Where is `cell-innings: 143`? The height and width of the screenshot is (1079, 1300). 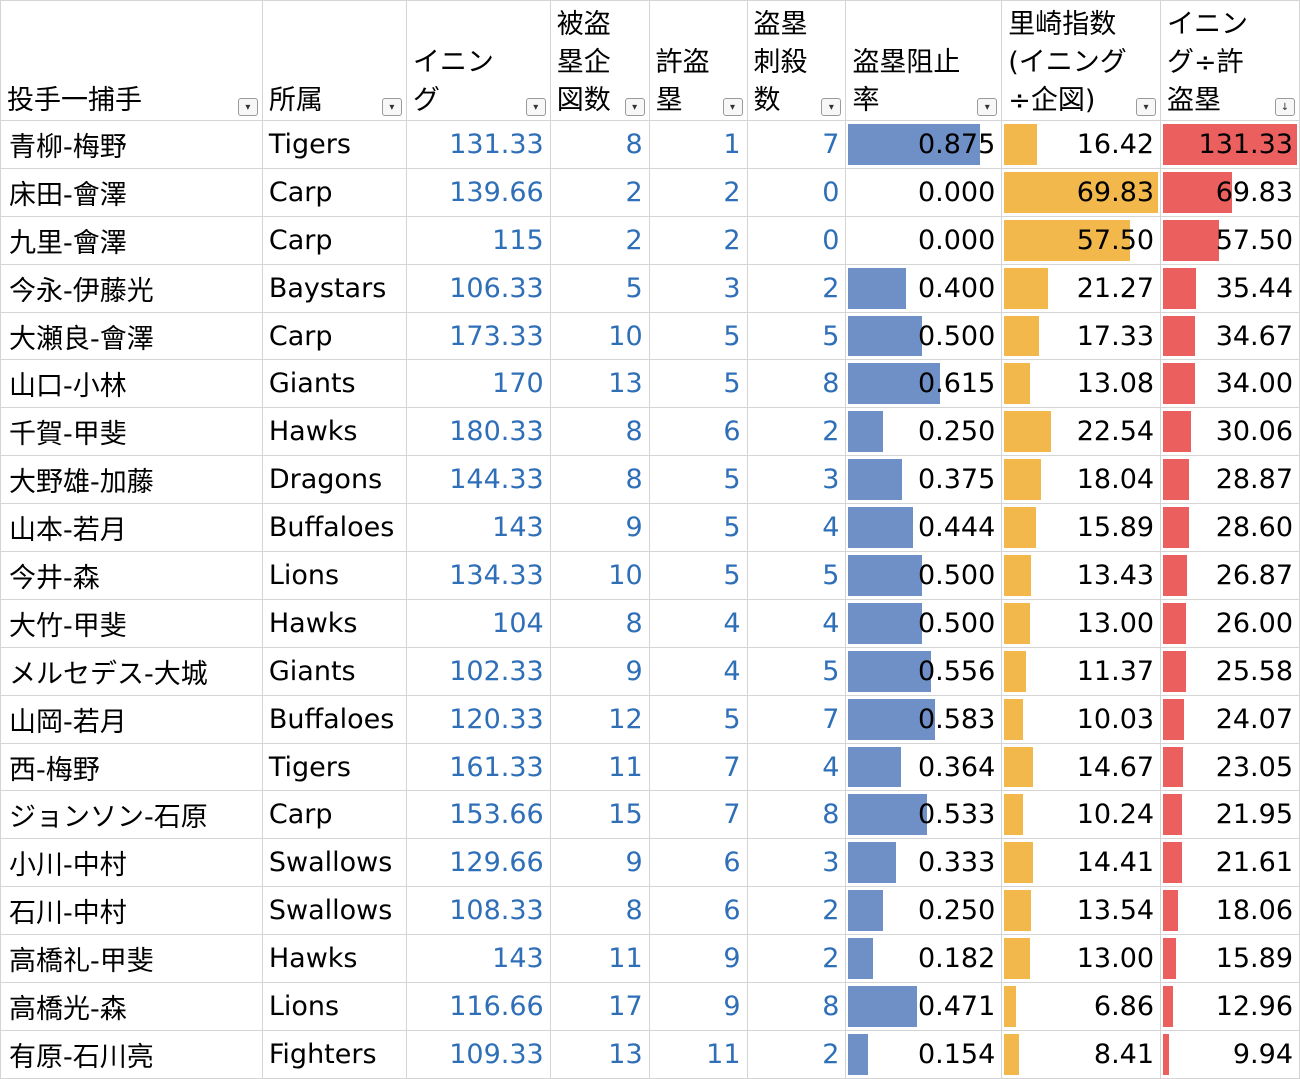 cell-innings: 143 is located at coordinates (478, 959).